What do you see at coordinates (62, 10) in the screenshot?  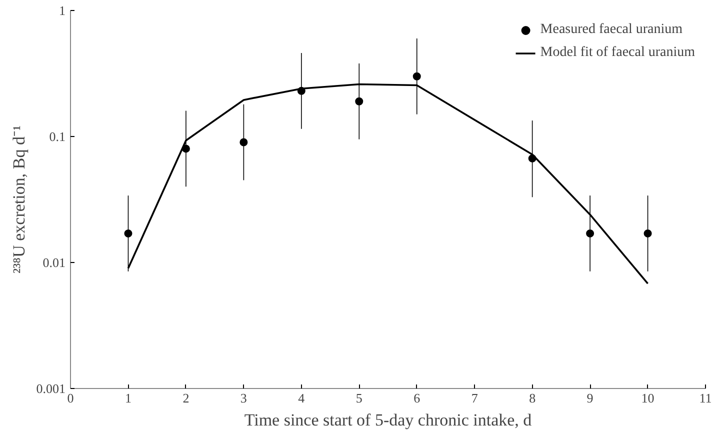 I see `y-tick-label: 1` at bounding box center [62, 10].